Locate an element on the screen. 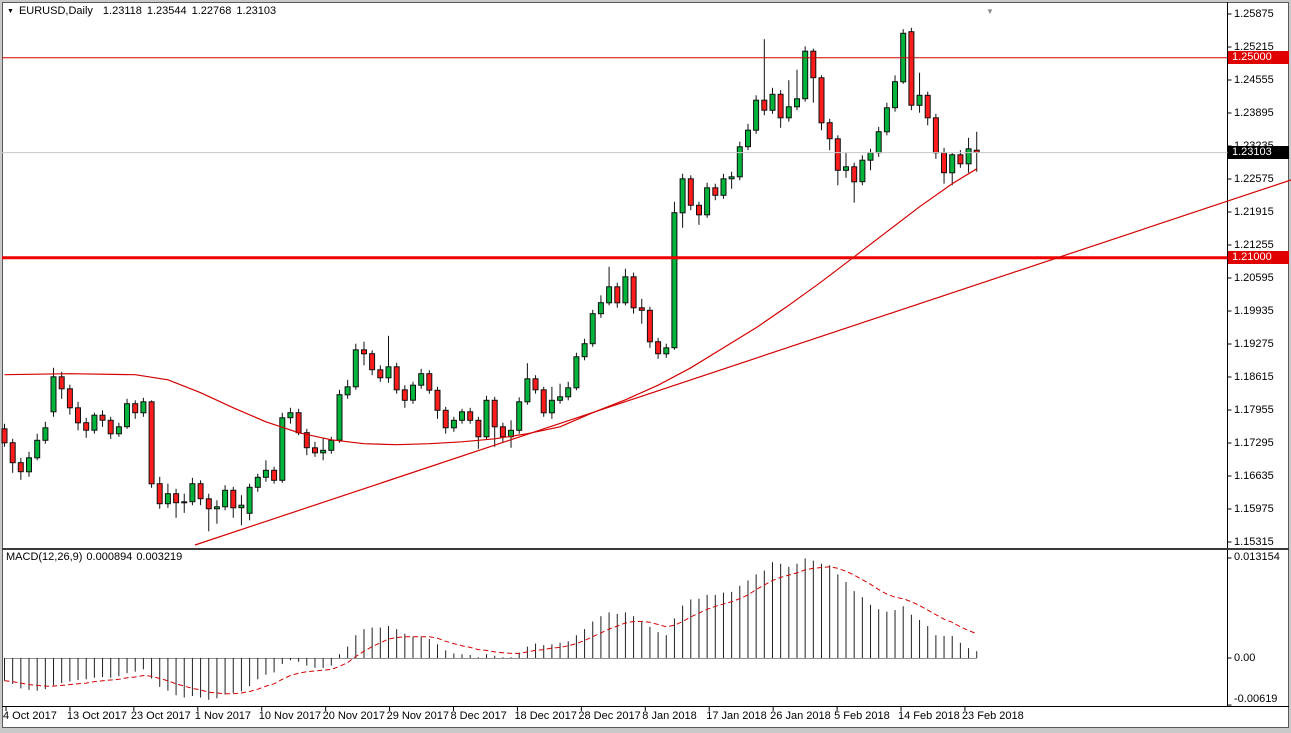 The width and height of the screenshot is (1291, 733). date-label: 1 Nov 2017 is located at coordinates (223, 716).